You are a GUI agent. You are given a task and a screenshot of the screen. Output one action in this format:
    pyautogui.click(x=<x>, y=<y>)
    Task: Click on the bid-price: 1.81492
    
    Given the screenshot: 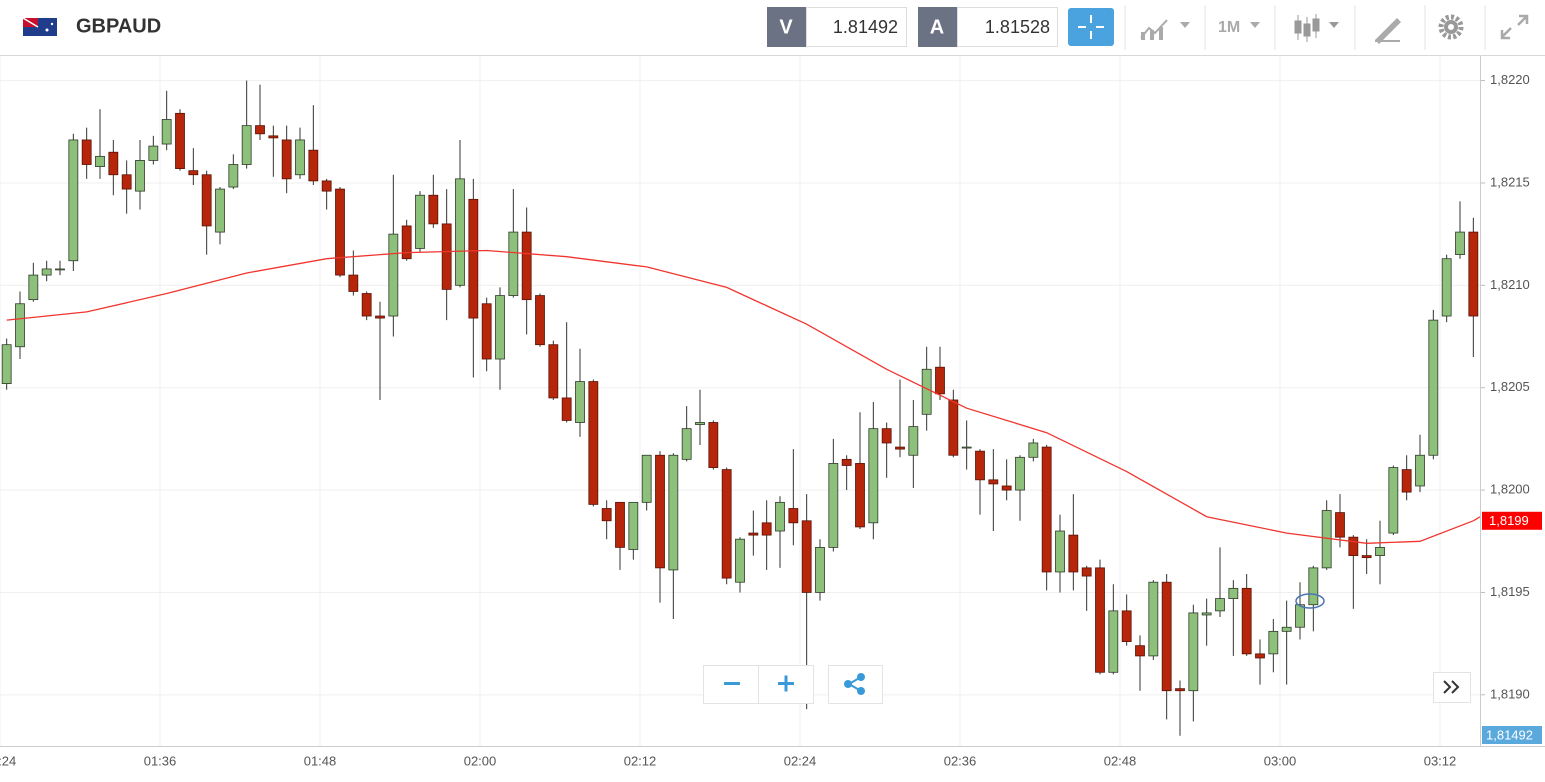 What is the action you would take?
    pyautogui.click(x=865, y=27)
    